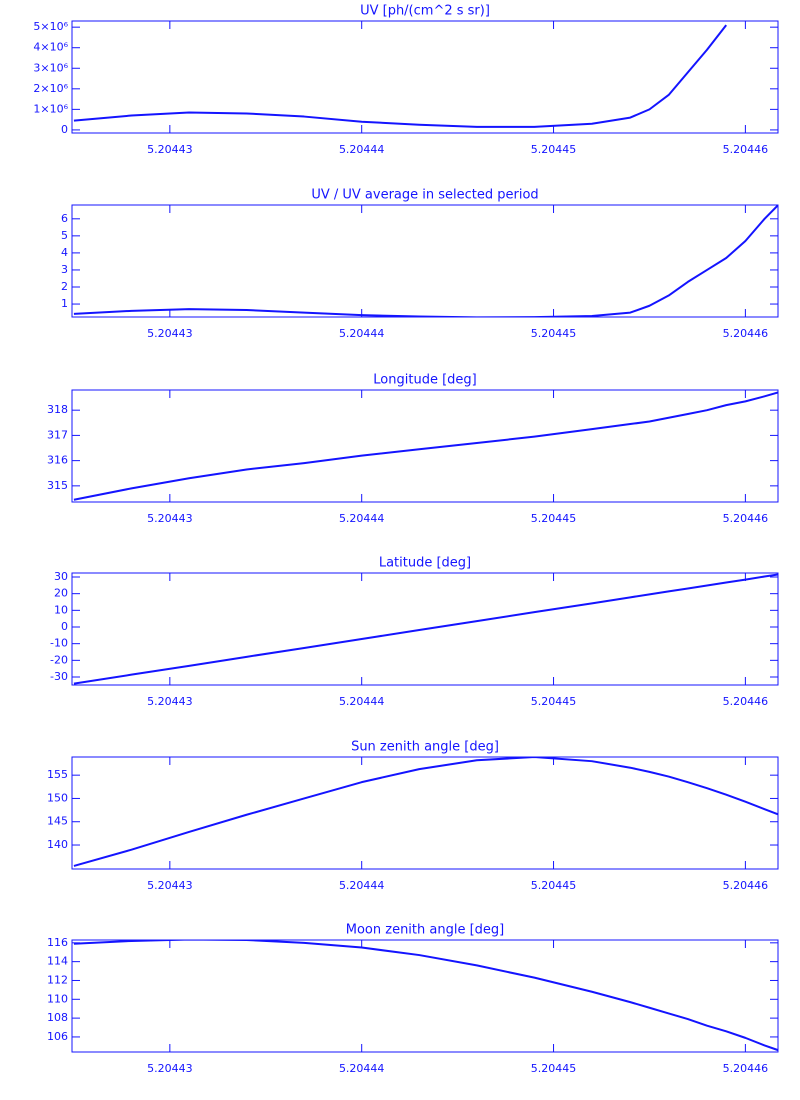 The height and width of the screenshot is (1100, 800). Describe the element at coordinates (61, 576) in the screenshot. I see `y-tick-label: 30` at that location.